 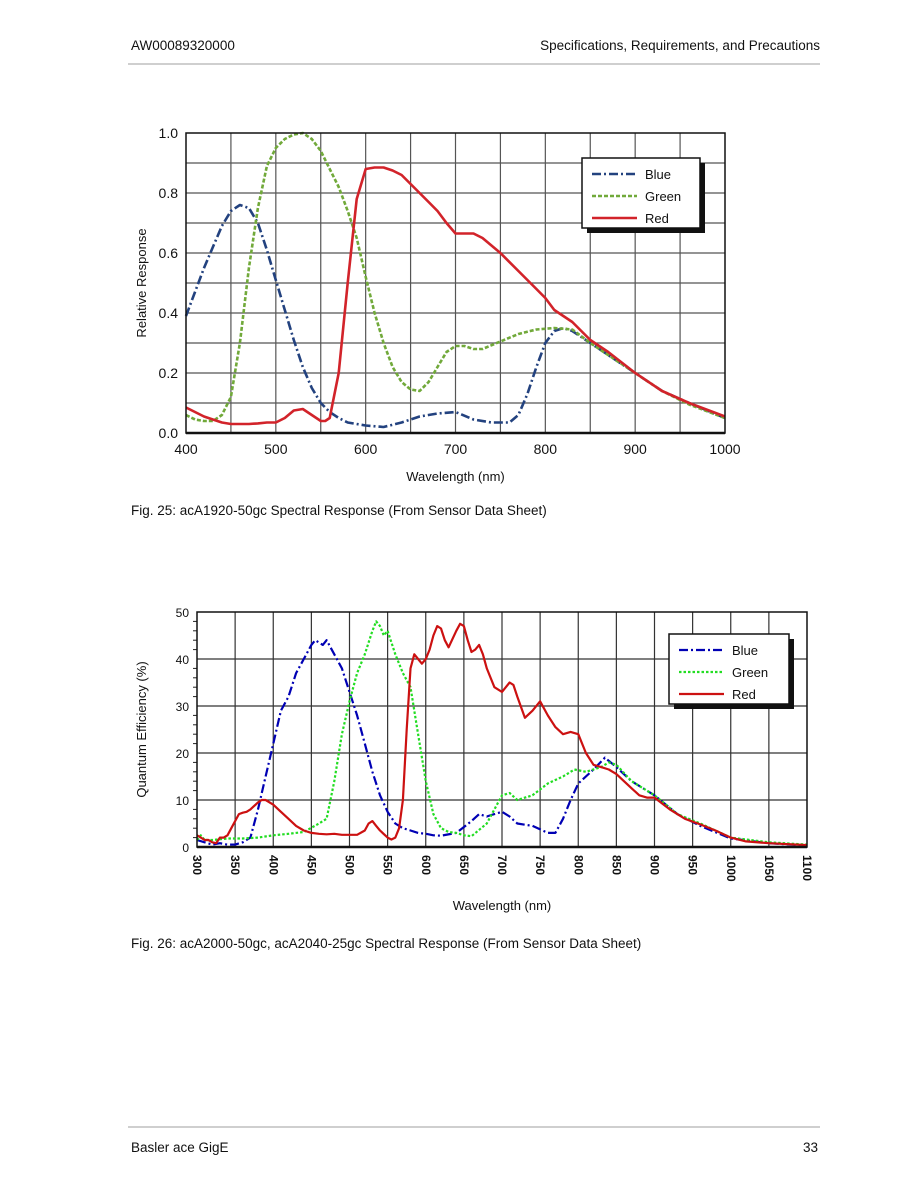 What do you see at coordinates (183, 45) in the screenshot?
I see `document-id: AW00089320000` at bounding box center [183, 45].